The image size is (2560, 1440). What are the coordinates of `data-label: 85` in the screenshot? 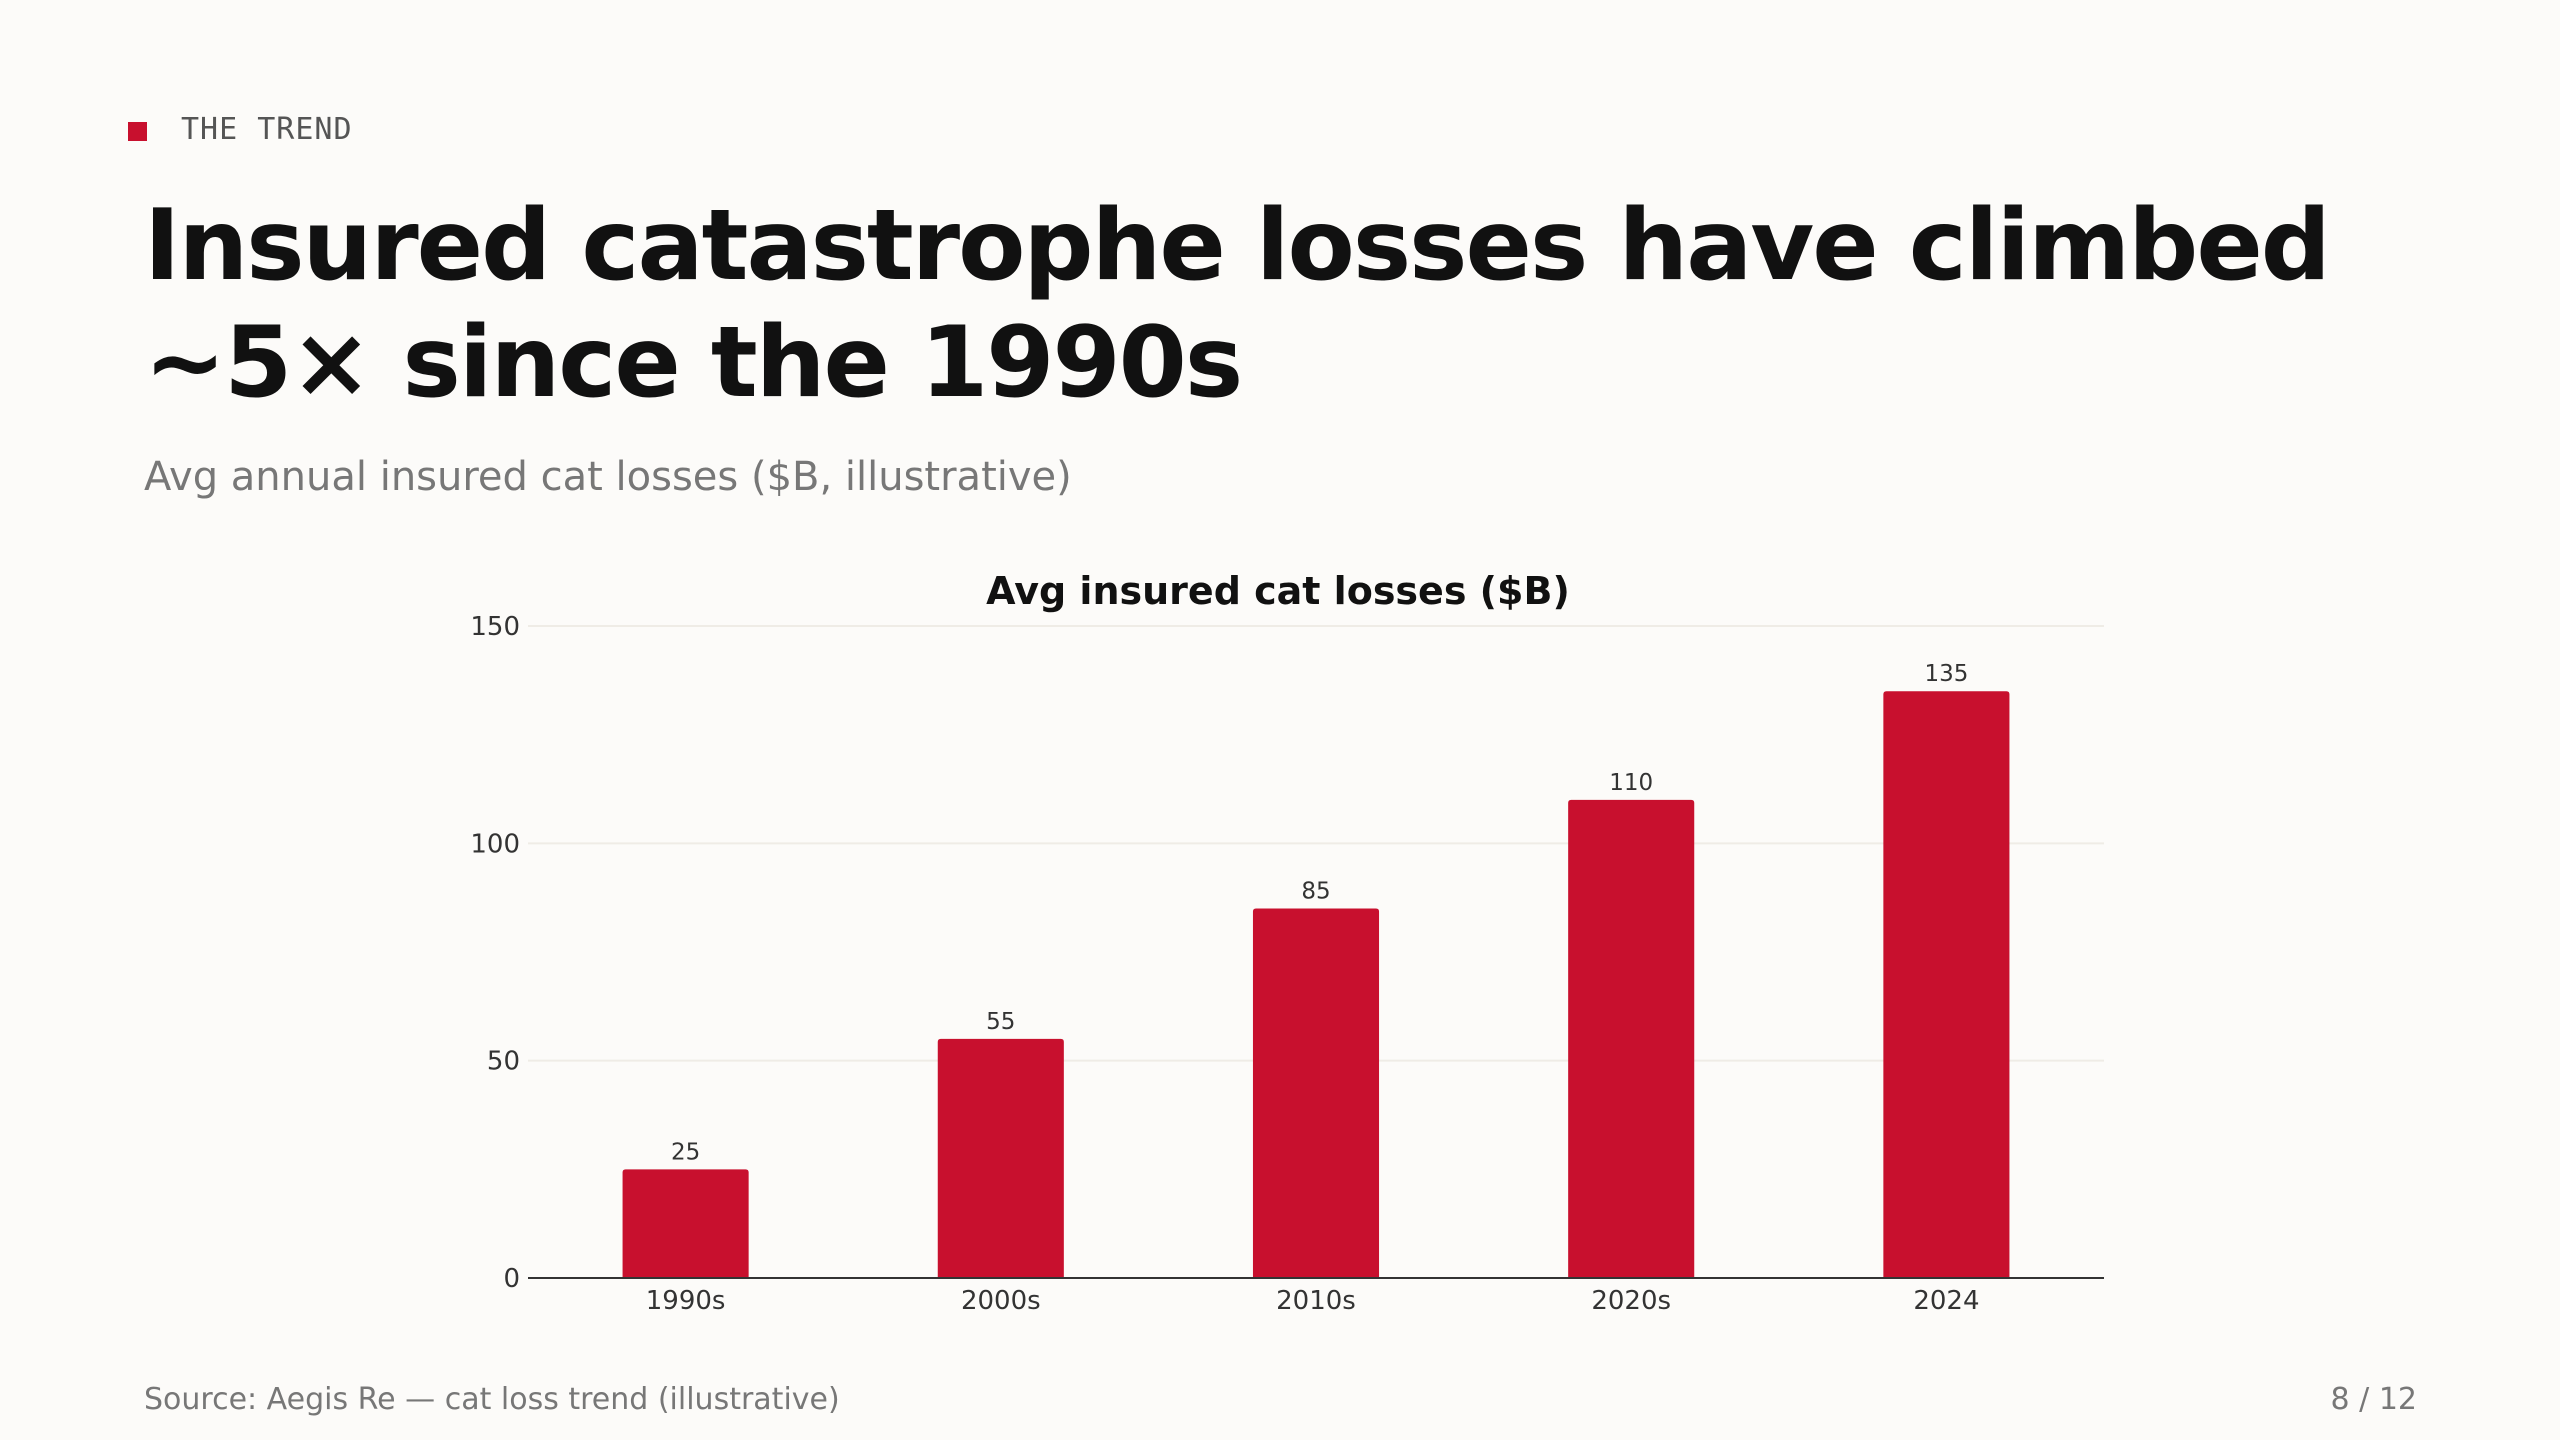 It's located at (1315, 892).